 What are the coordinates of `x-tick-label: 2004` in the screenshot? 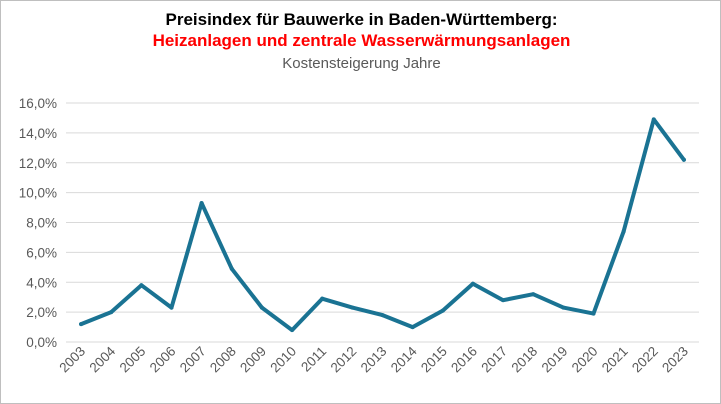 It's located at (102, 359).